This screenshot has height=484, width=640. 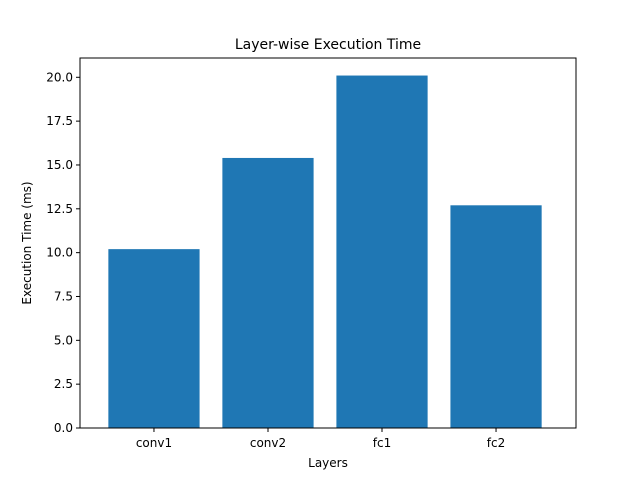 What do you see at coordinates (154, 338) in the screenshot?
I see `bar-conv1` at bounding box center [154, 338].